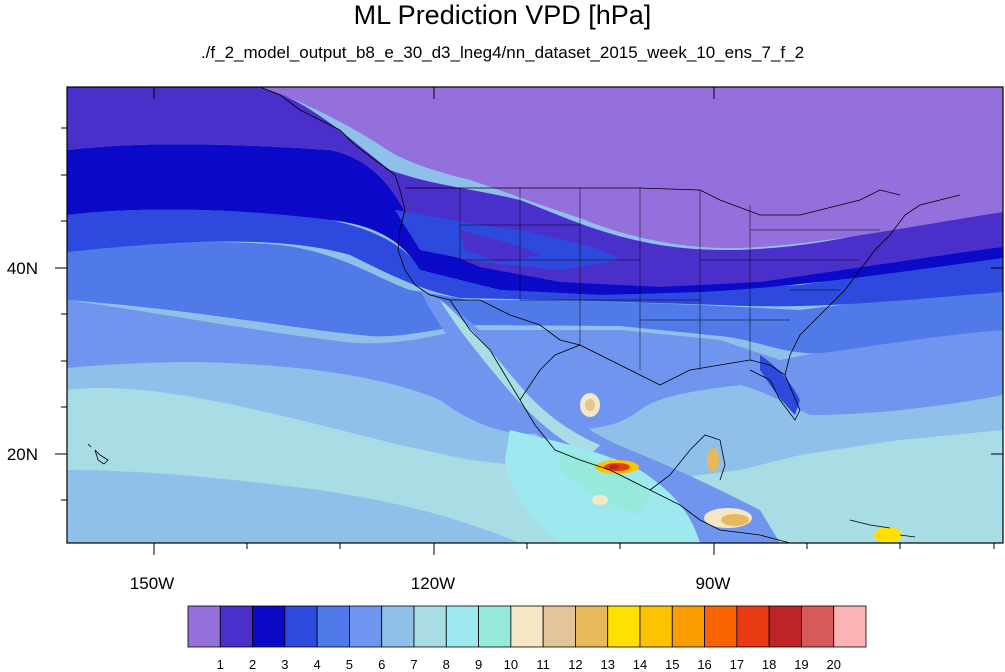 The image size is (1005, 672). Describe the element at coordinates (600, 500) in the screenshot. I see `field-core-gulf-sw` at that location.